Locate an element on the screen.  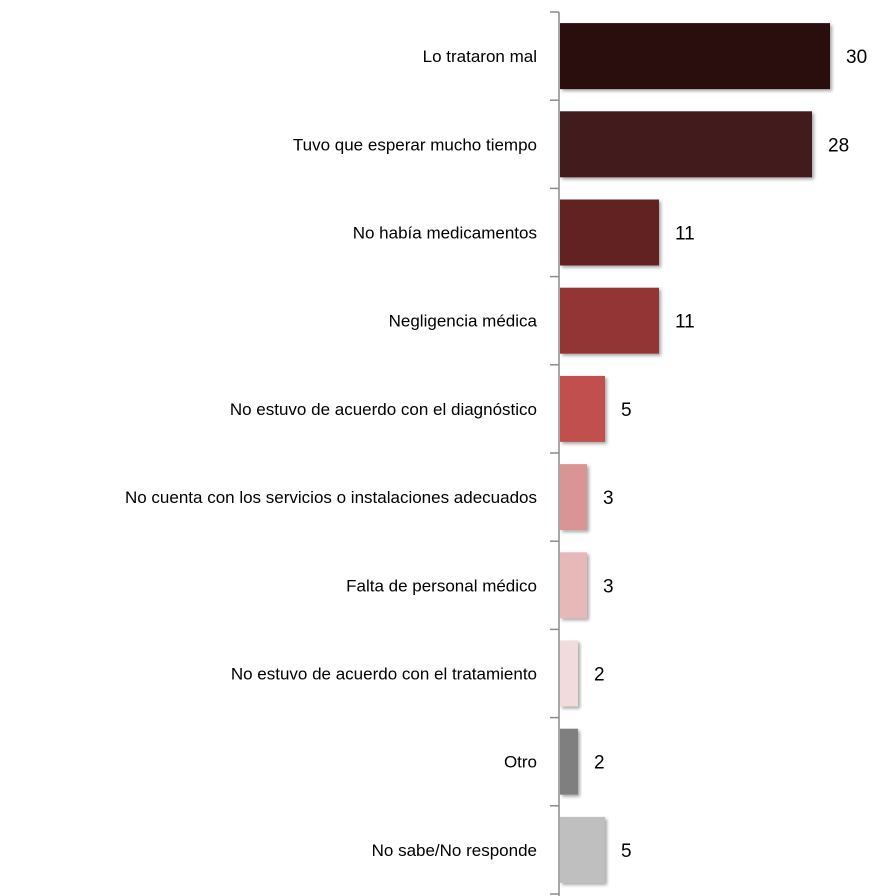
category-label: No había medicamentos is located at coordinates (445, 233).